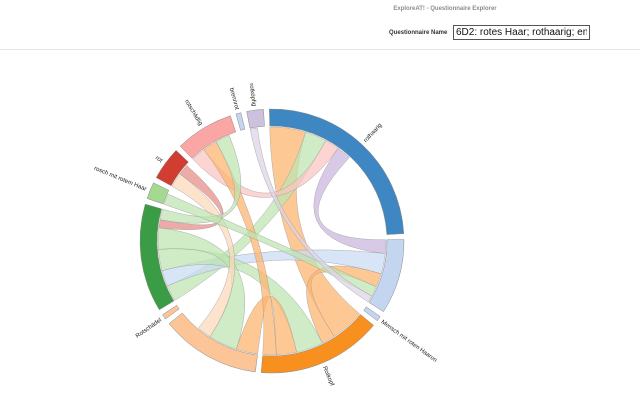  Describe the element at coordinates (234, 98) in the screenshot. I see `group-label-10: brennrot` at that location.